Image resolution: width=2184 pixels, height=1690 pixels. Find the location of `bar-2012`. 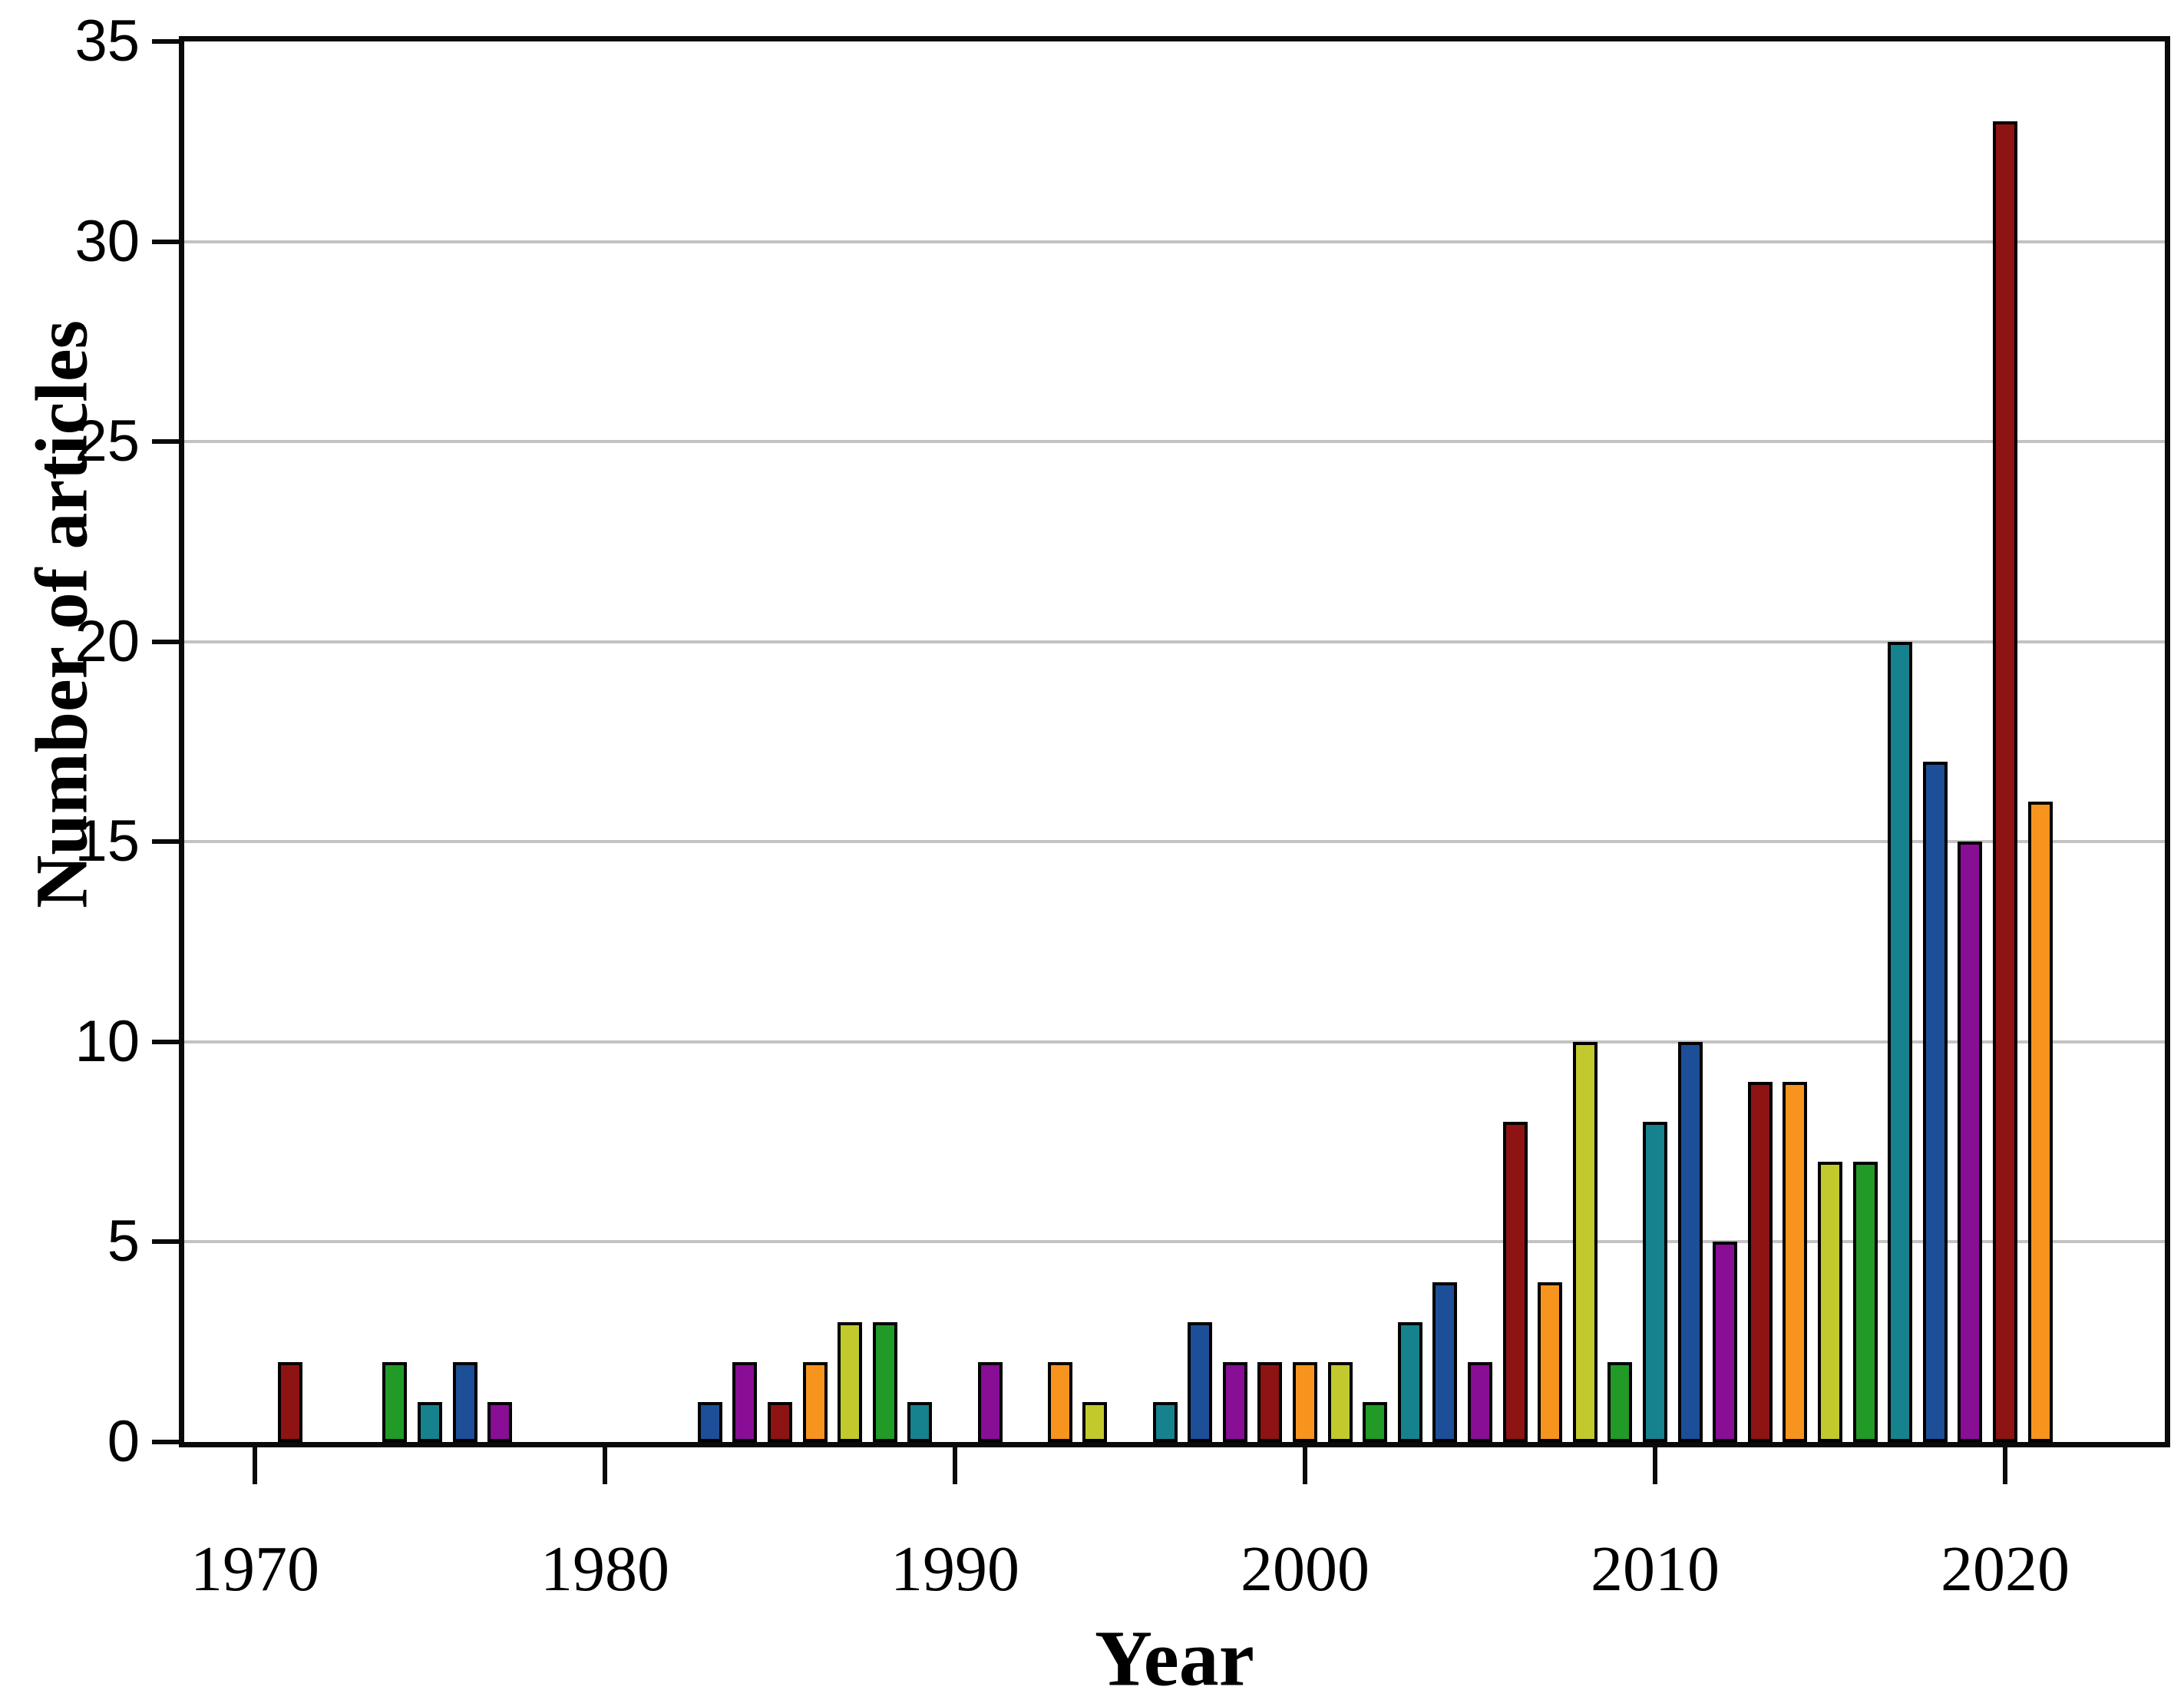

bar-2012 is located at coordinates (1726, 1342).